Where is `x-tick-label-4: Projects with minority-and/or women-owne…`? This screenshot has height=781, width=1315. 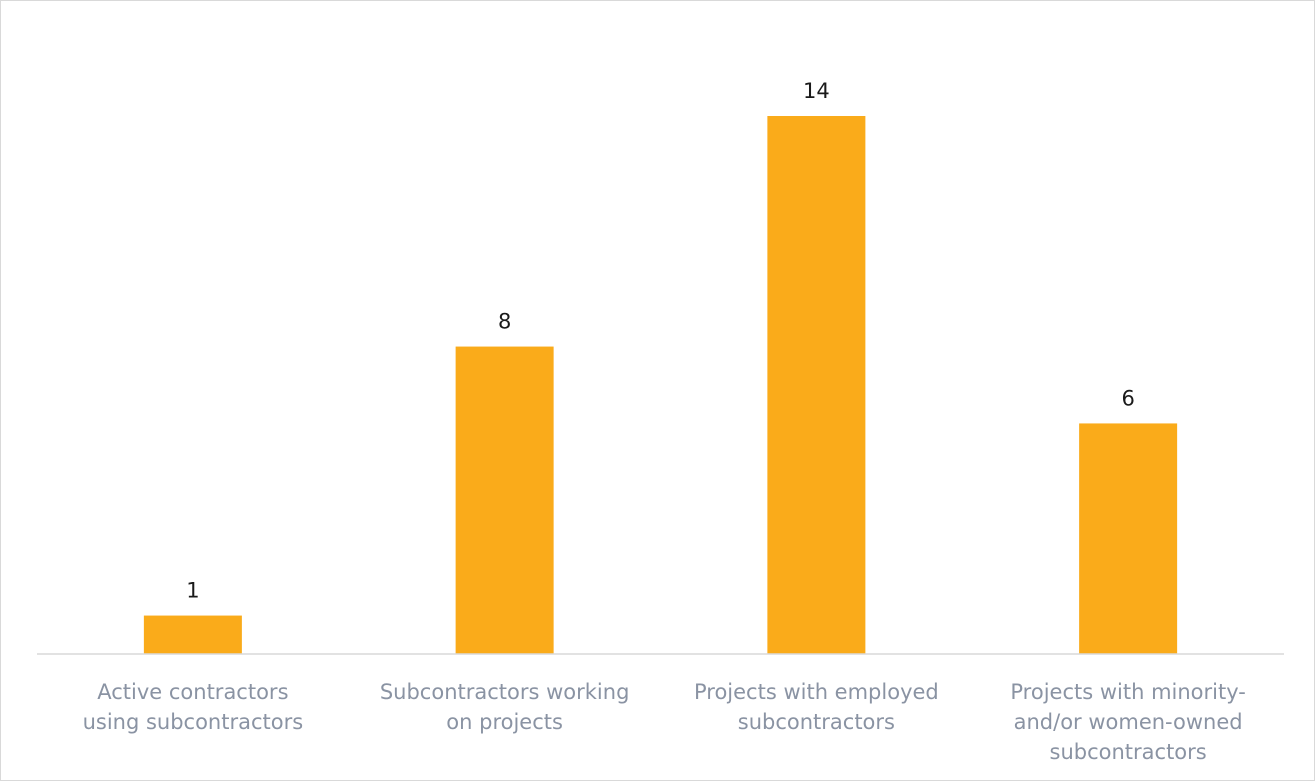 x-tick-label-4: Projects with minority-and/or women-owne… is located at coordinates (1127, 722).